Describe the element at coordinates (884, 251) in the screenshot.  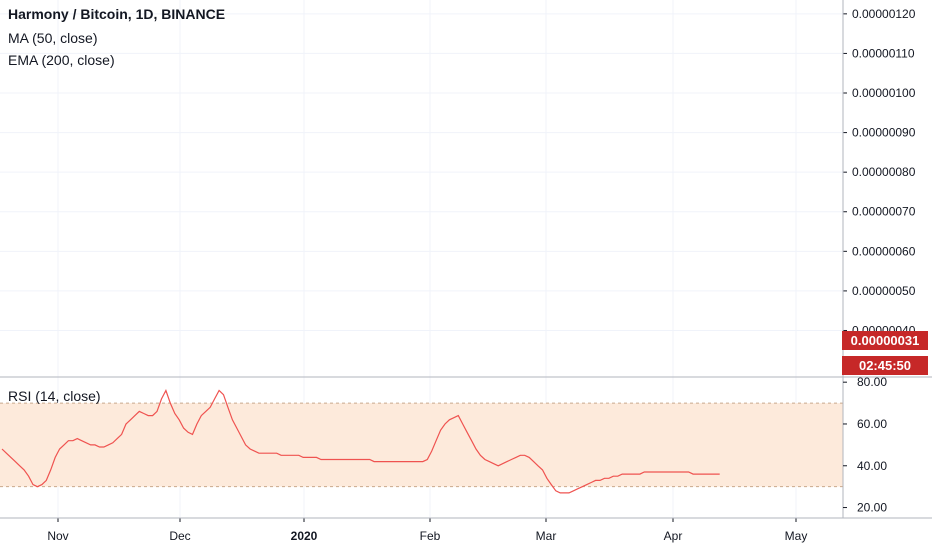
I see `price-tick-label: 0.00000060` at that location.